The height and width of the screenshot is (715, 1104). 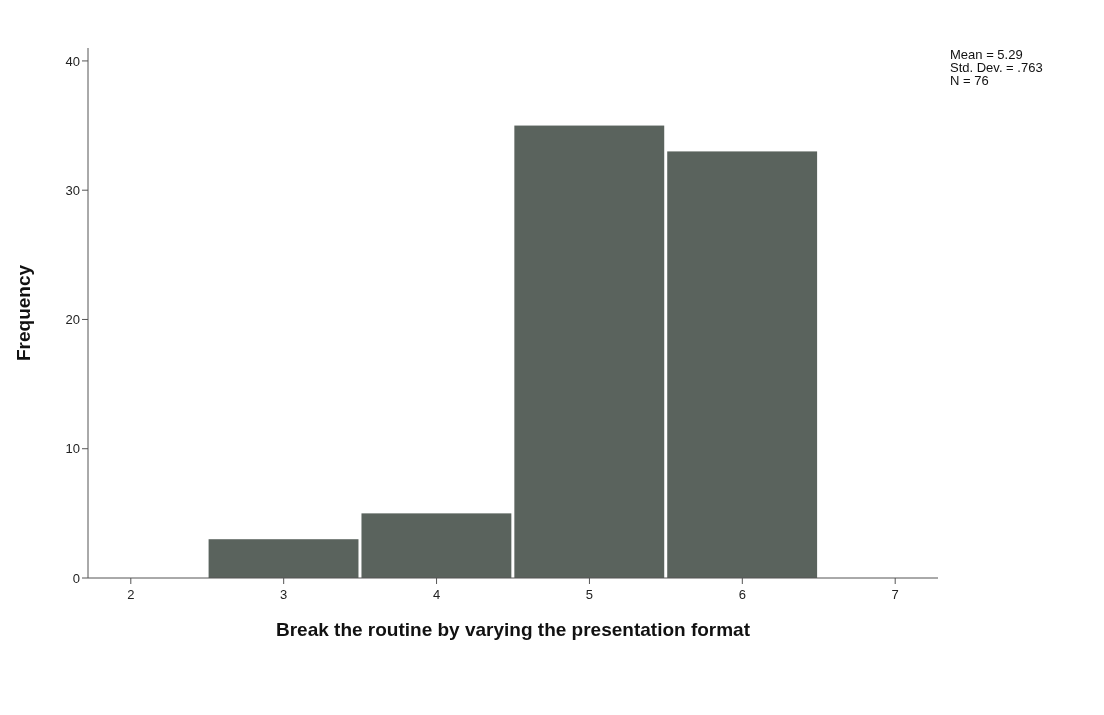 What do you see at coordinates (284, 595) in the screenshot?
I see `x-tick-label: 3` at bounding box center [284, 595].